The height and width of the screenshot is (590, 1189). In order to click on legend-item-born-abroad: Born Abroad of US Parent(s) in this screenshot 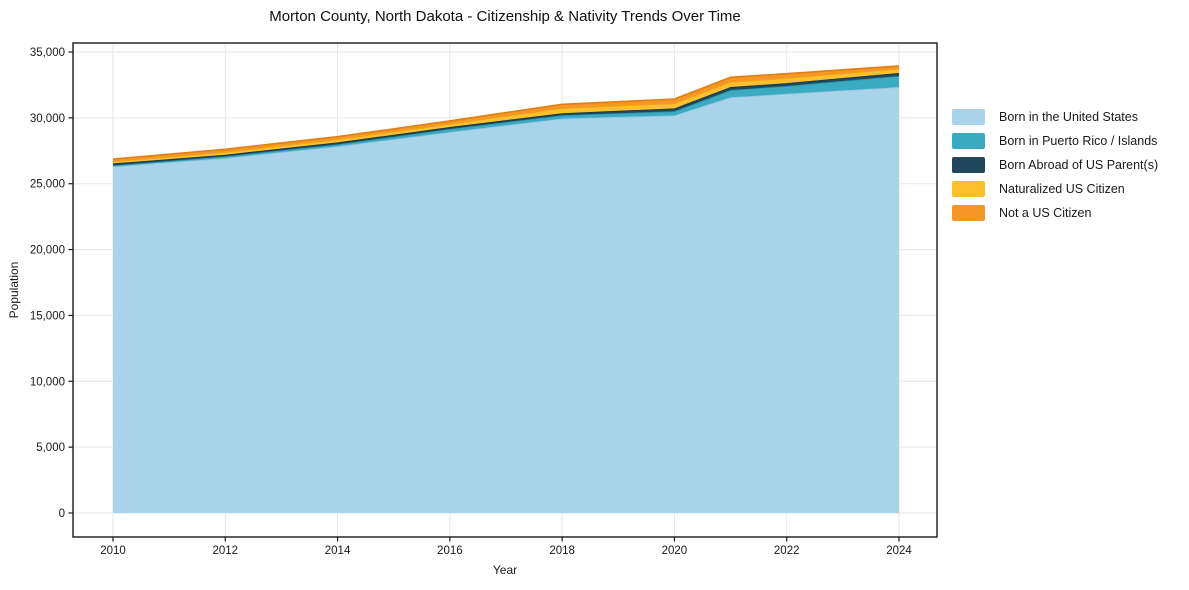, I will do `click(1055, 165)`.